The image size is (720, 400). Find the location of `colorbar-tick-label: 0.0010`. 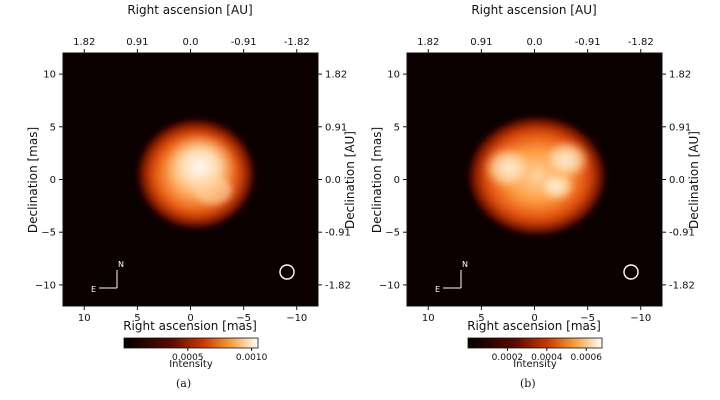

colorbar-tick-label: 0.0010 is located at coordinates (252, 358).